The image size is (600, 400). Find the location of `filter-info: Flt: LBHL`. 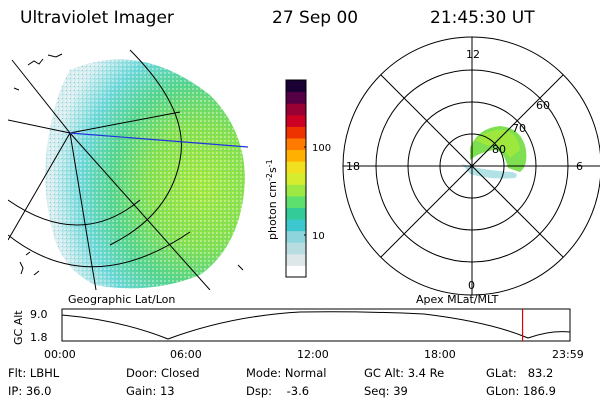

filter-info: Flt: LBHL is located at coordinates (34, 373).